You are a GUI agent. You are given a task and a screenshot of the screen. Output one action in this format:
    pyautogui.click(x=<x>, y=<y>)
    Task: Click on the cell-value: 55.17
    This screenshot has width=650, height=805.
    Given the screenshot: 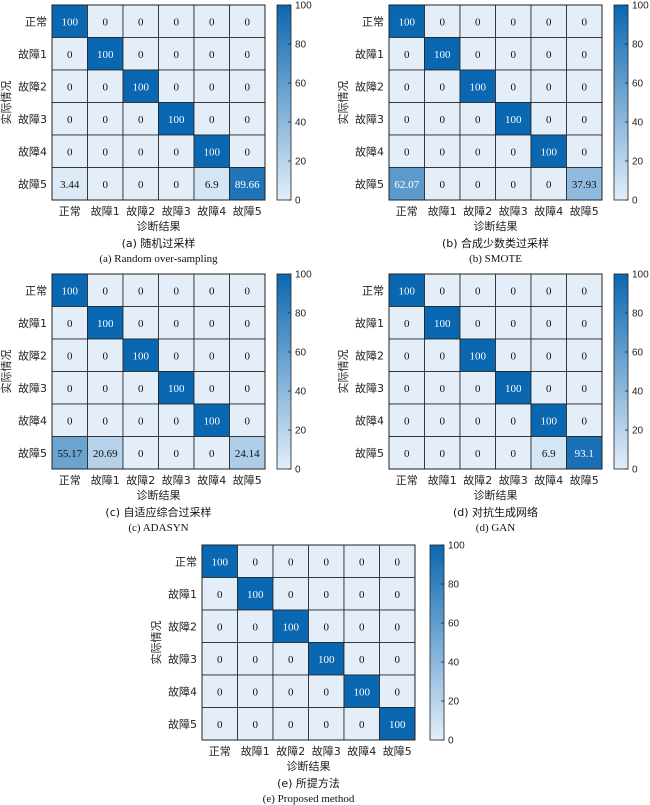 What is the action you would take?
    pyautogui.click(x=69, y=454)
    